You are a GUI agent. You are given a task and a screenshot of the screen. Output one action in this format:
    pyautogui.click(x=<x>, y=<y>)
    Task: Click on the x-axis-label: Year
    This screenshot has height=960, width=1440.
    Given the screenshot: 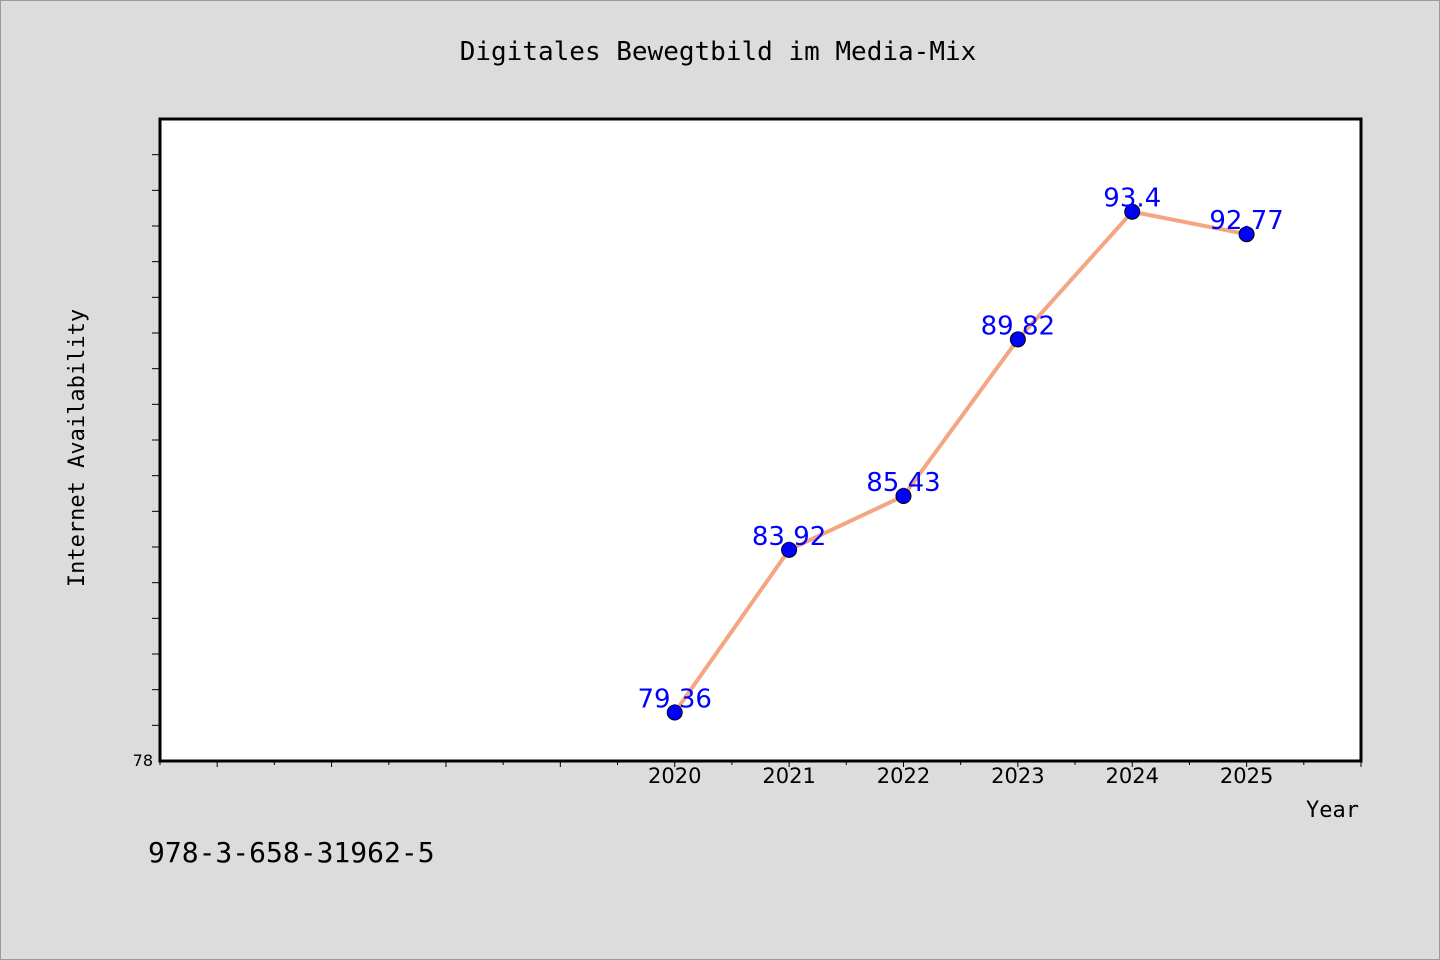 What is the action you would take?
    pyautogui.click(x=1332, y=810)
    